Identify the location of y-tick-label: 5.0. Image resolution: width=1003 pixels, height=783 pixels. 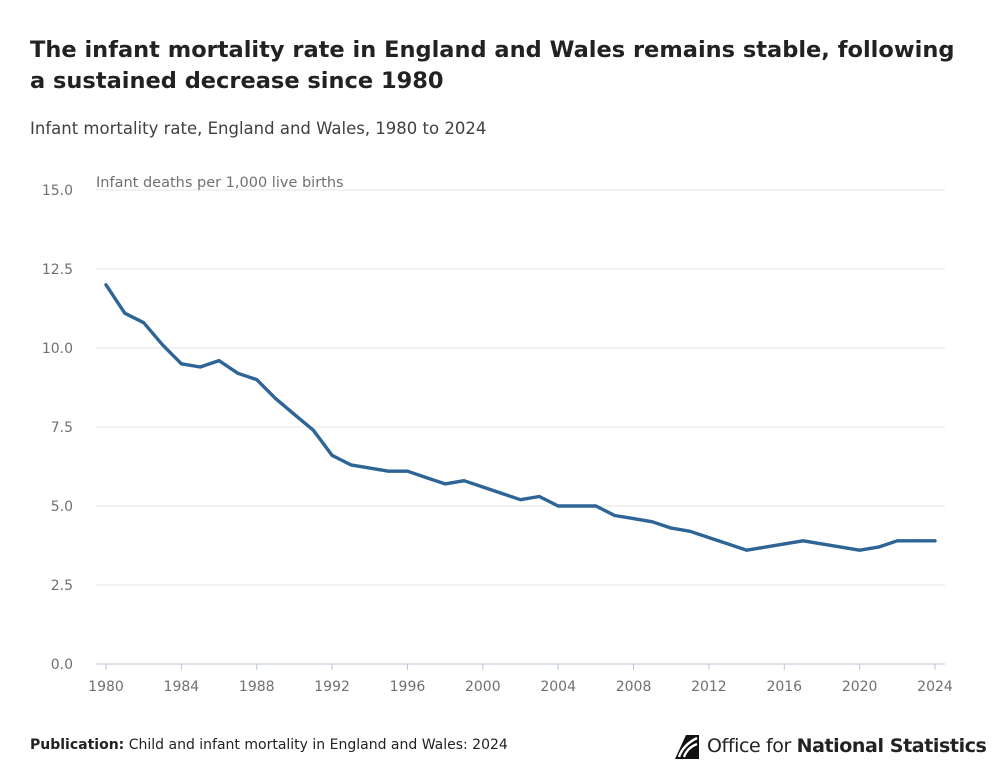
(62, 507).